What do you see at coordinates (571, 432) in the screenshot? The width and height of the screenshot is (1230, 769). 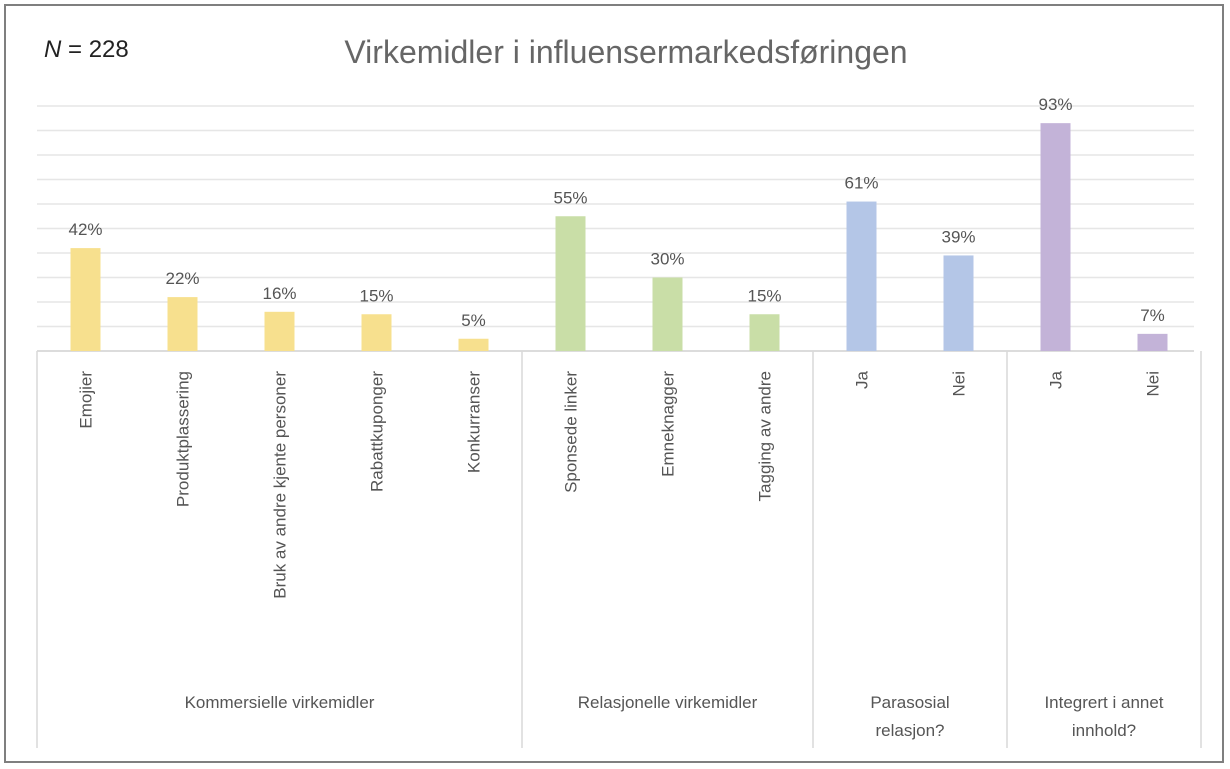 I see `category-label: Sponsede linker` at bounding box center [571, 432].